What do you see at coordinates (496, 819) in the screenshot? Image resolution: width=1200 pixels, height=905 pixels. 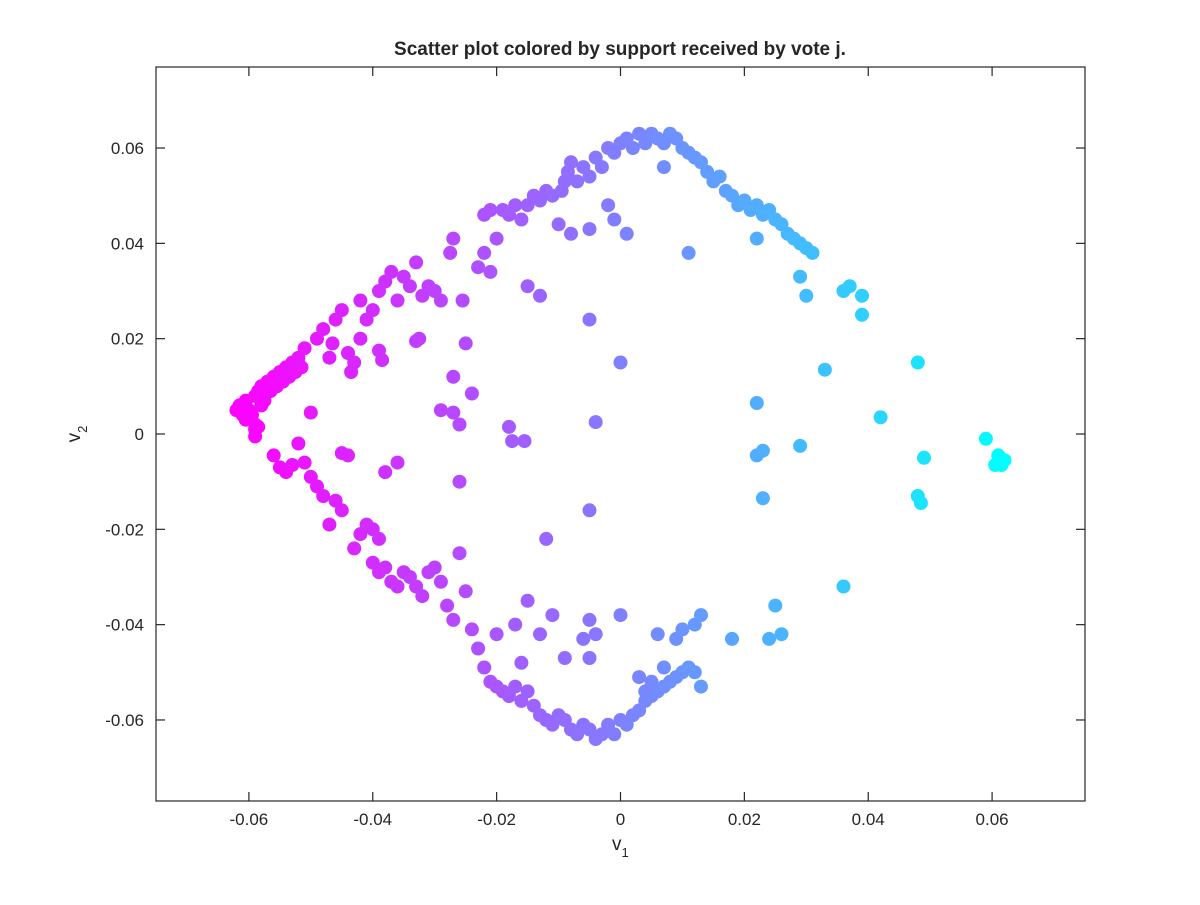 I see `x-tick-label-2: -0.02` at bounding box center [496, 819].